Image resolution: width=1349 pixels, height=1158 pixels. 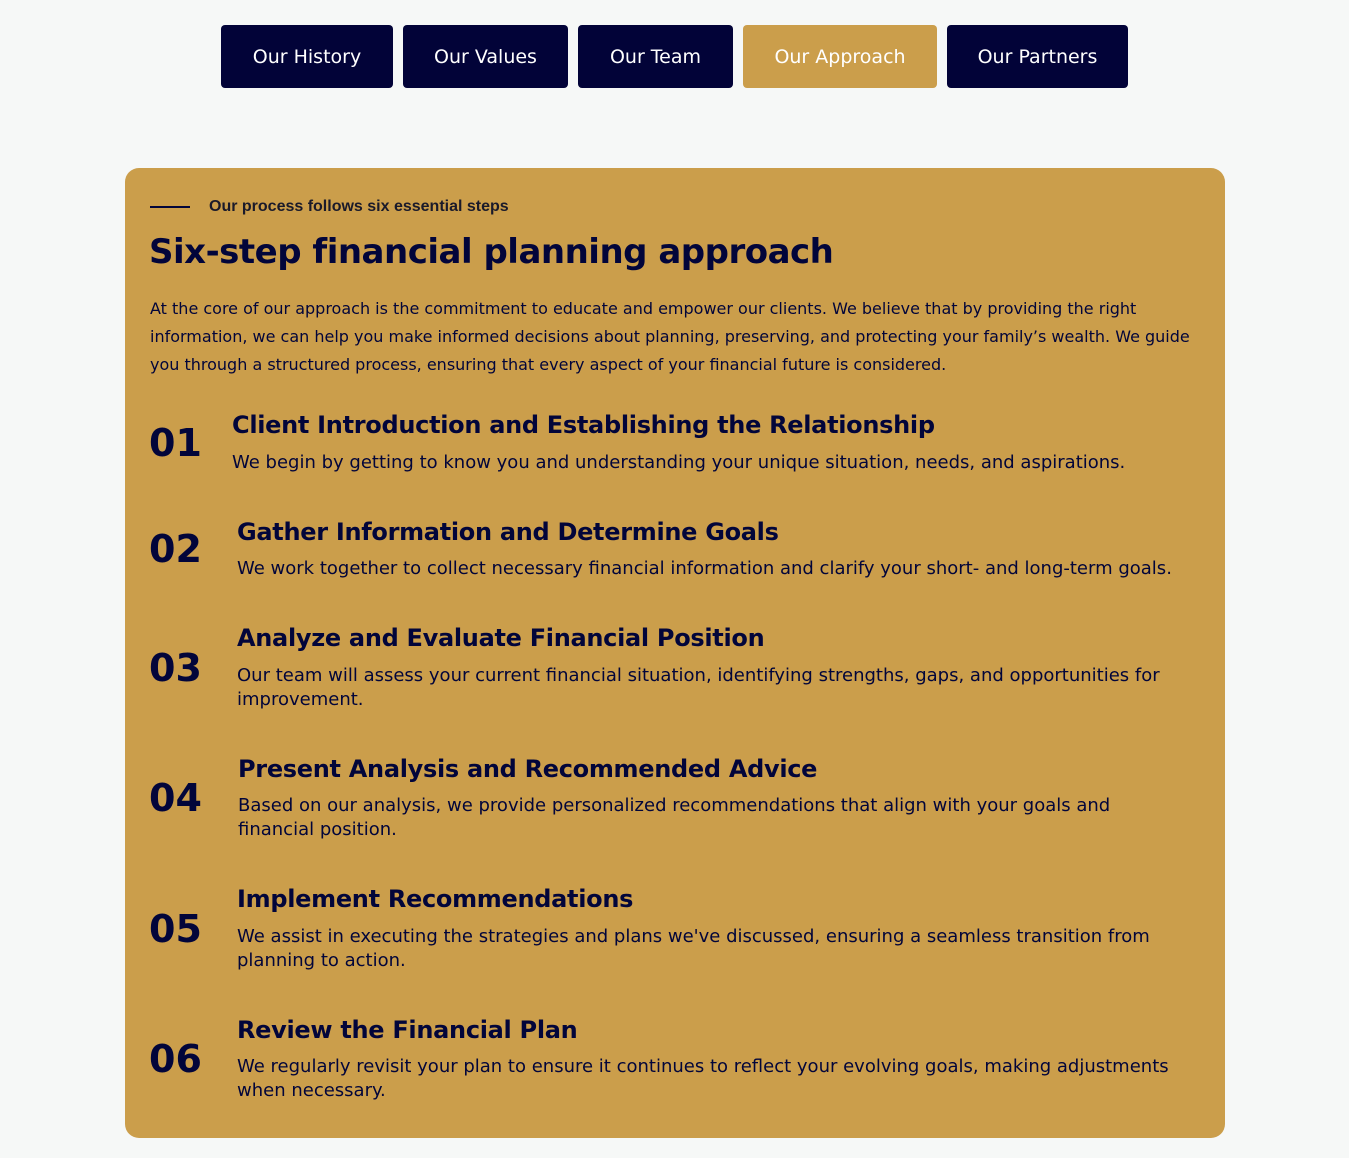 What do you see at coordinates (528, 769) in the screenshot?
I see `step-title: Present Analysis and Recommended Advice` at bounding box center [528, 769].